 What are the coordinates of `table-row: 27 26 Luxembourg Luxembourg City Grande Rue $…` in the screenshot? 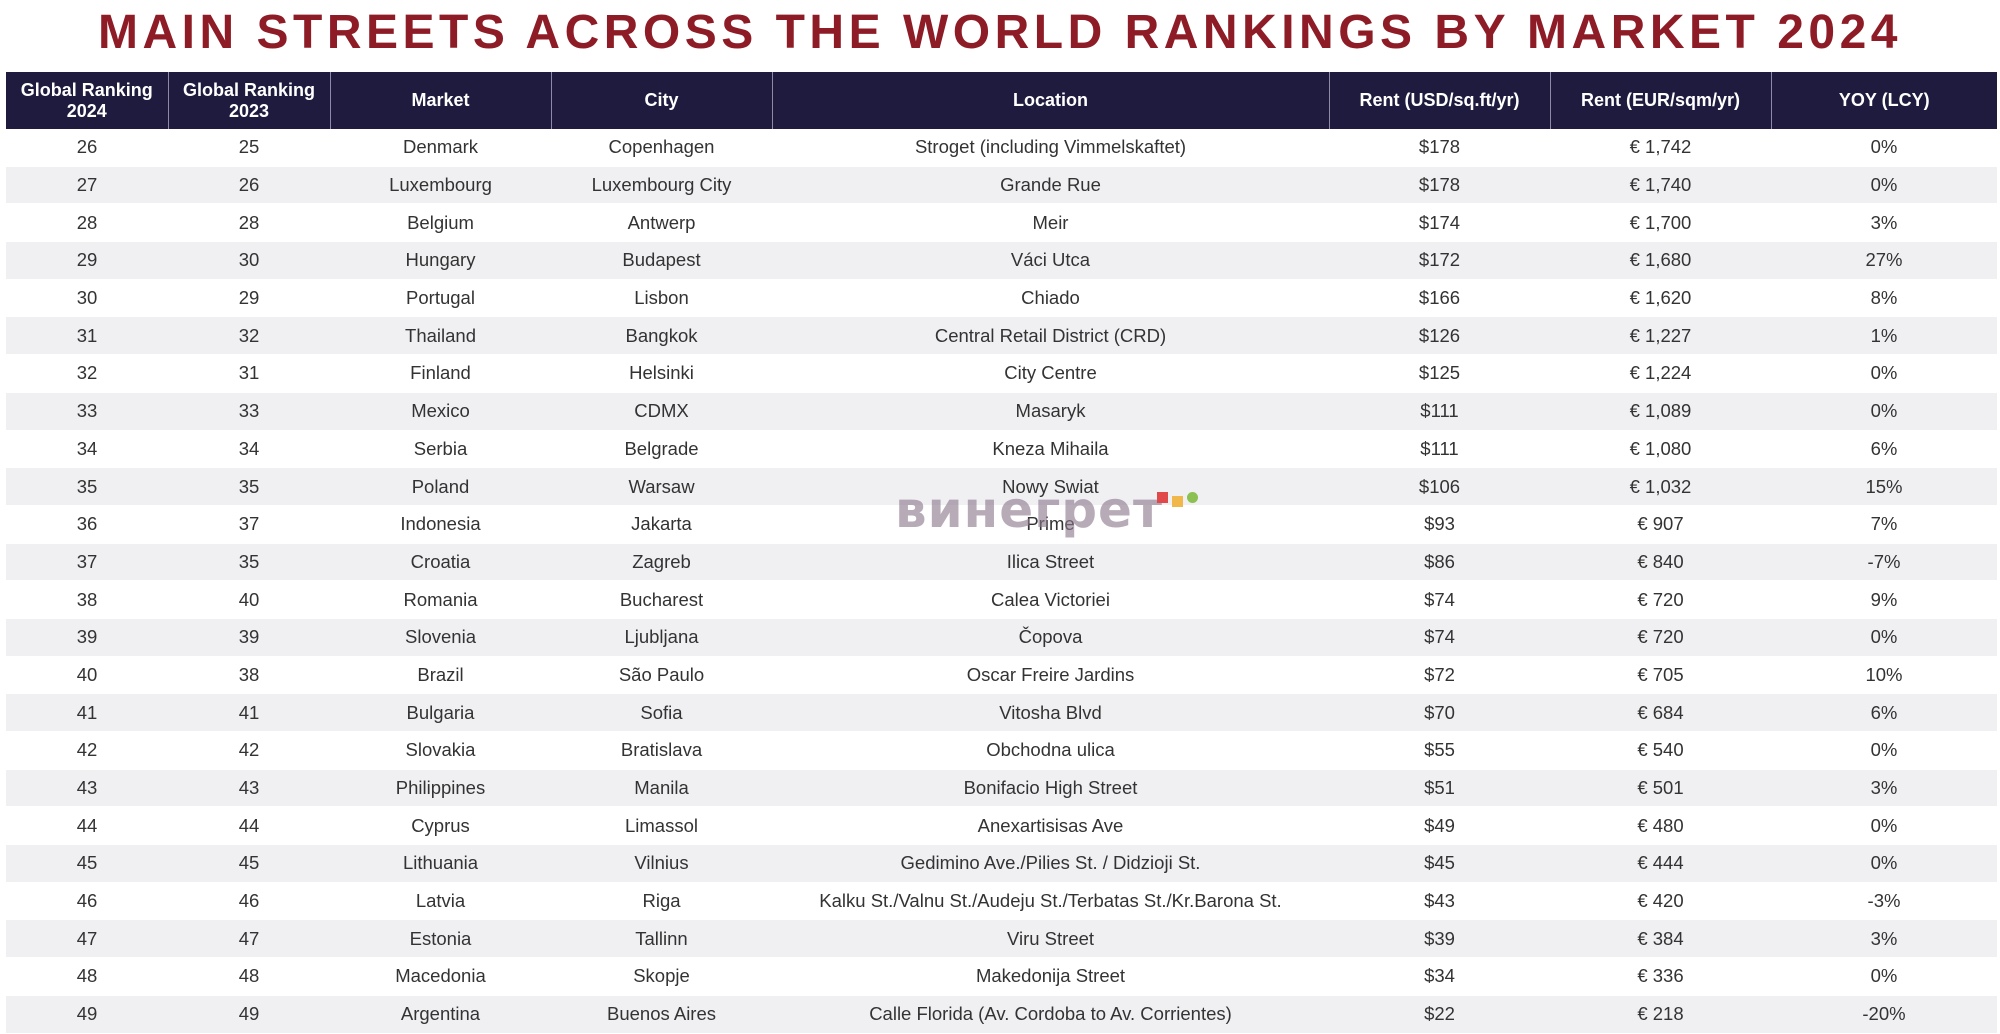 It's located at (1001, 185).